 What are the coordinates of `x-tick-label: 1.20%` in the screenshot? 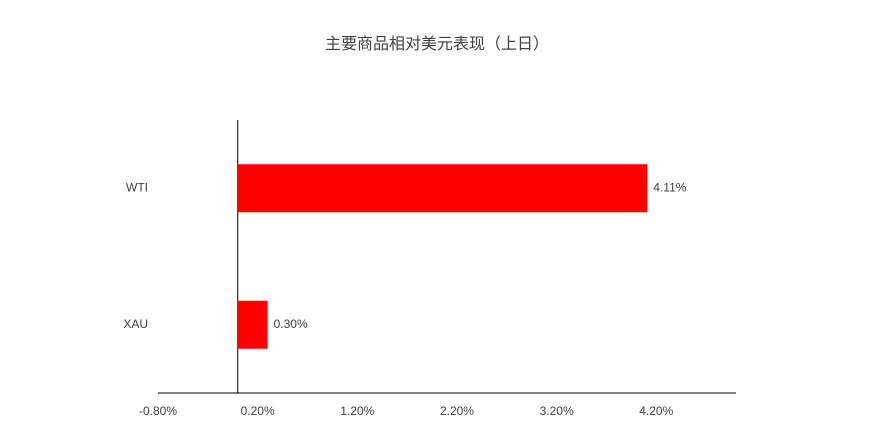 It's located at (357, 411).